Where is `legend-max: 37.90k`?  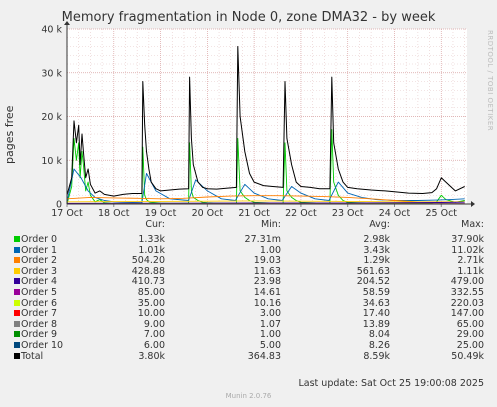
legend-max: 37.90k is located at coordinates (467, 239).